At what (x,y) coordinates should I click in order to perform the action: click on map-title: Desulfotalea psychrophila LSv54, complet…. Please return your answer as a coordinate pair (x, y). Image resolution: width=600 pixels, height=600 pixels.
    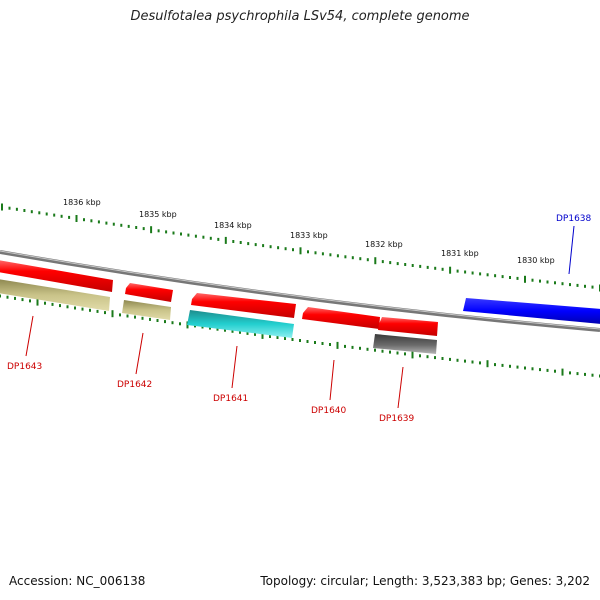
    Looking at the image, I should click on (300, 16).